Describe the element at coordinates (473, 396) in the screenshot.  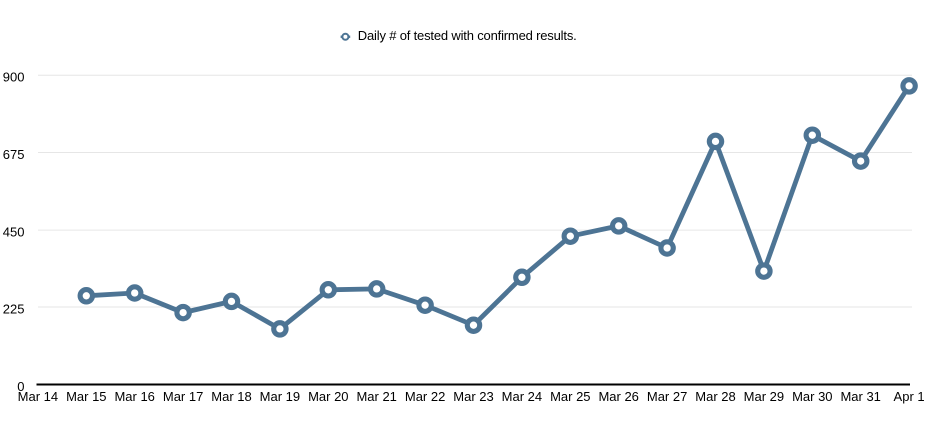
I see `svg-text: Mar 23` at that location.